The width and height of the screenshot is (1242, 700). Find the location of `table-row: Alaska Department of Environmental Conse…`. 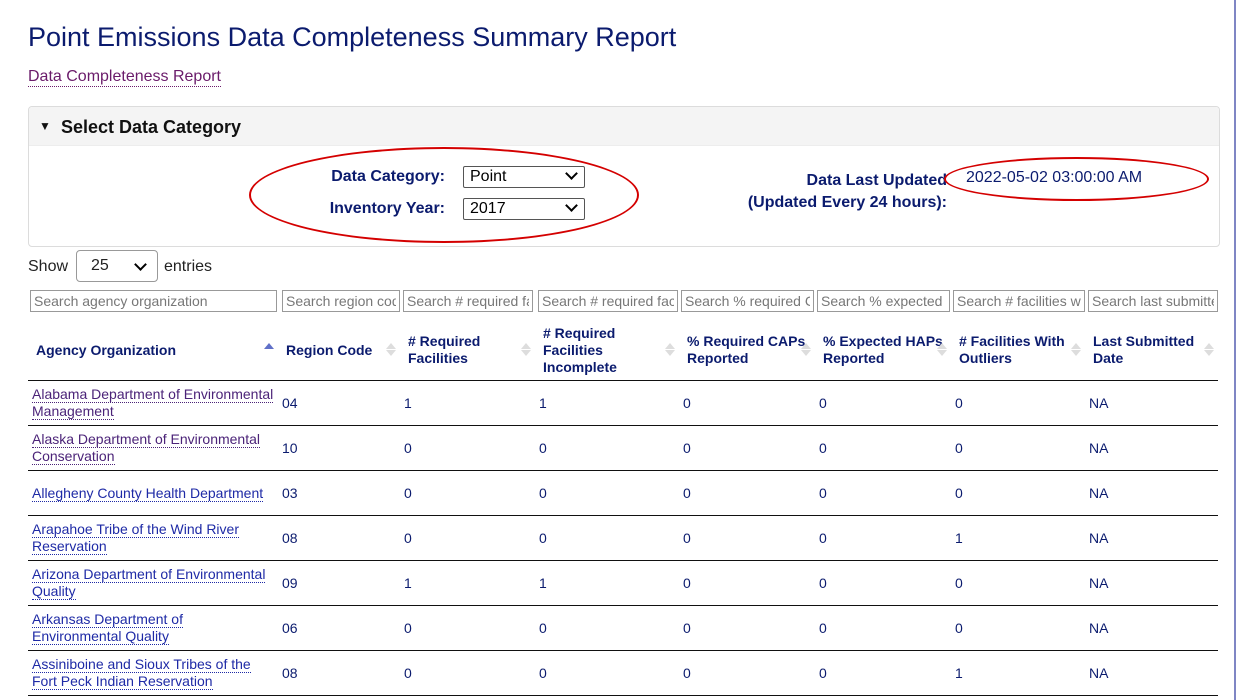

table-row: Alaska Department of Environmental Conse… is located at coordinates (623, 448).